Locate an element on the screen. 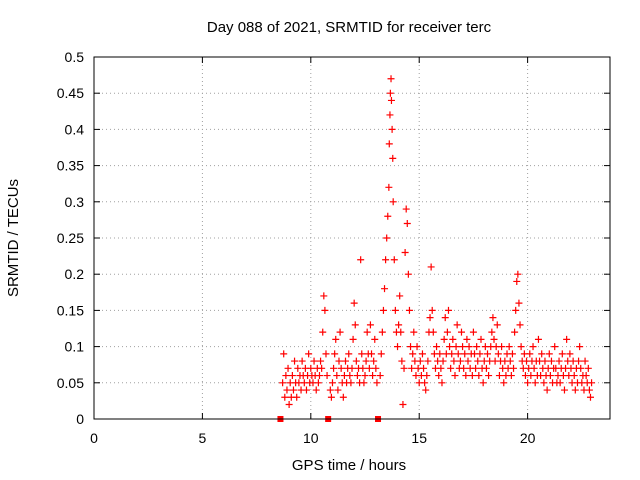  x-tick-label: 20 is located at coordinates (528, 438).